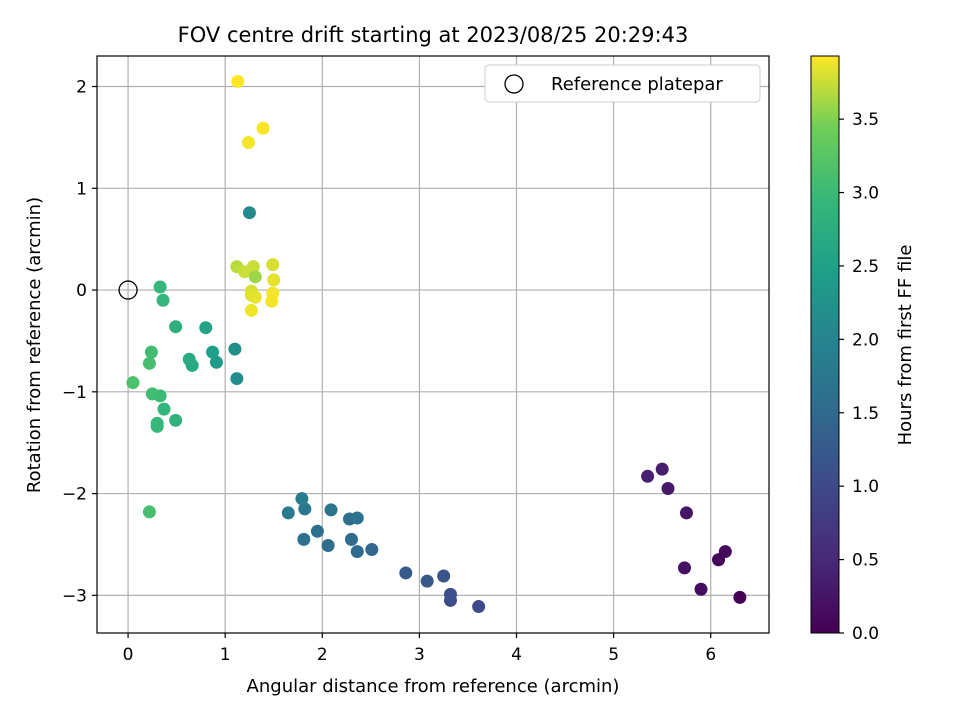  What do you see at coordinates (865, 487) in the screenshot?
I see `colorbar-tick-label: 1.0` at bounding box center [865, 487].